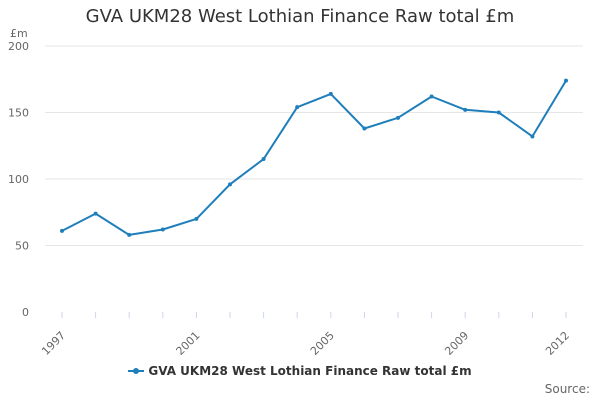 The width and height of the screenshot is (600, 400). I want to click on y-axis: £m 0 50 100 150 200, so click(18, 173).